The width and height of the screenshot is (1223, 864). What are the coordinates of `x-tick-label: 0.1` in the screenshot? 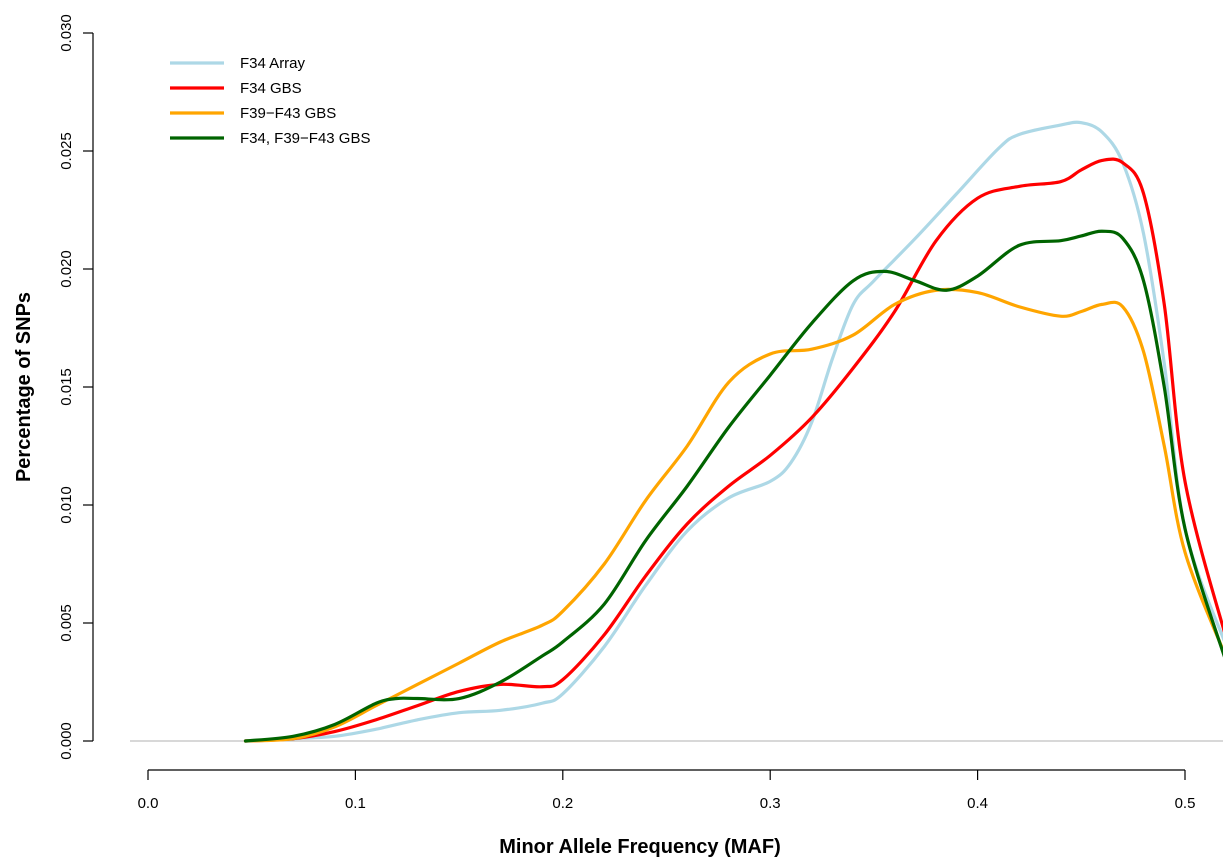 It's located at (355, 803).